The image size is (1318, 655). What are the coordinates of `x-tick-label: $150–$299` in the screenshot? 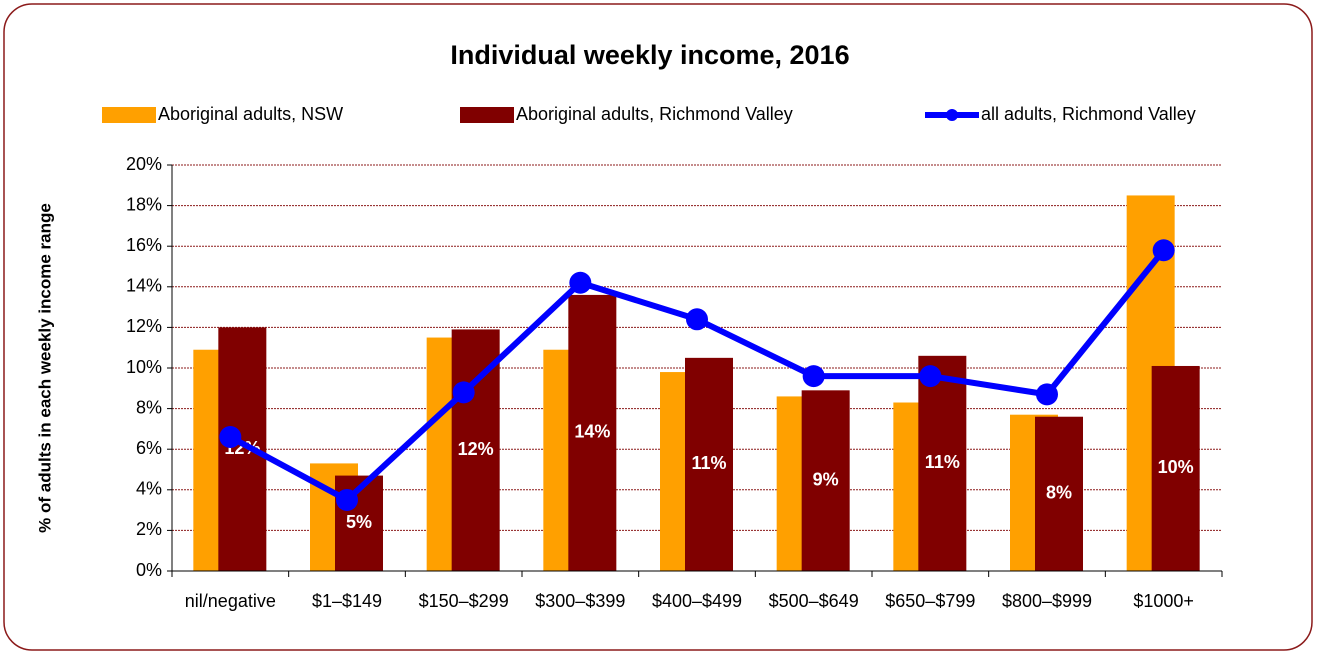 It's located at (464, 601).